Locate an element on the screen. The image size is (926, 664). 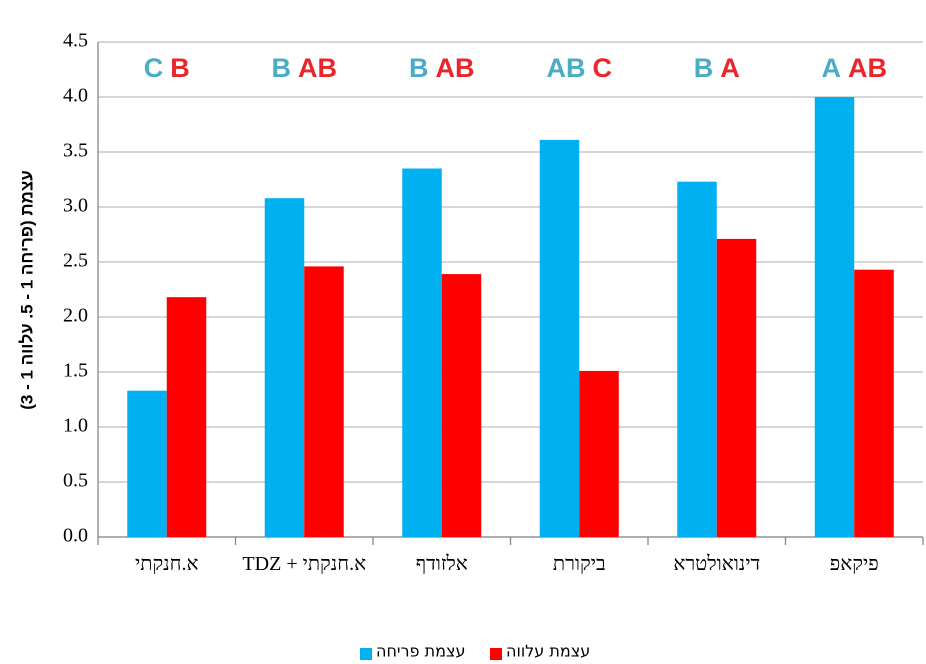
x-label-box: ביקורת is located at coordinates (579, 564).